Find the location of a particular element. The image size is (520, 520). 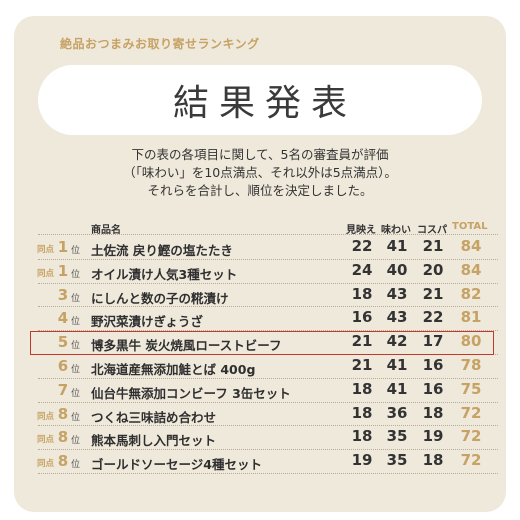

page-title: 結果発表 is located at coordinates (264, 103).